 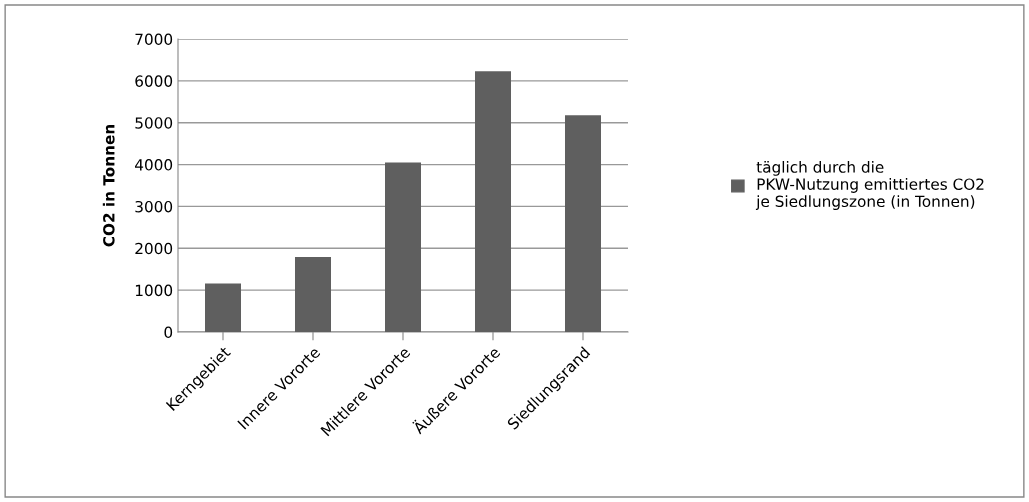 What do you see at coordinates (869, 185) in the screenshot?
I see `legend-label: täglich durch die PKW-Nutzung emittiertes CO2 je Siedlungszone (in Tonnen)` at bounding box center [869, 185].